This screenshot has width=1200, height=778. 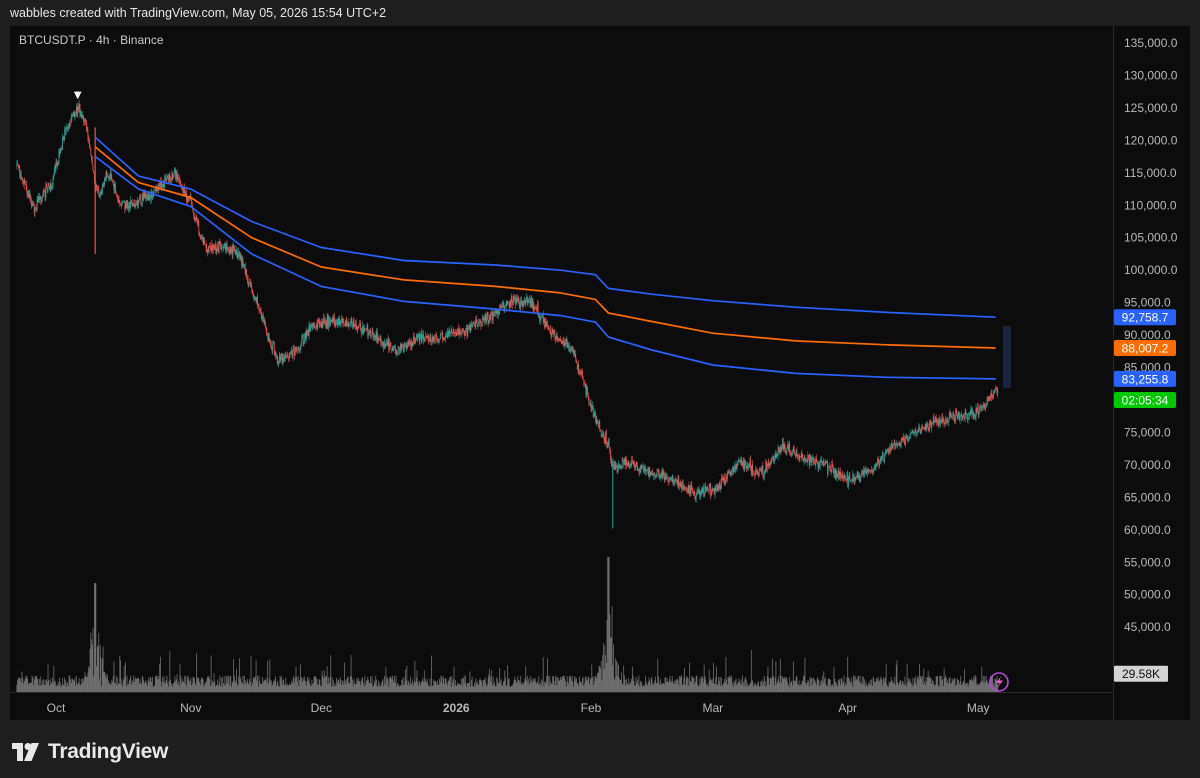 I want to click on middle-line-label: 88,007.2, so click(x=1145, y=349).